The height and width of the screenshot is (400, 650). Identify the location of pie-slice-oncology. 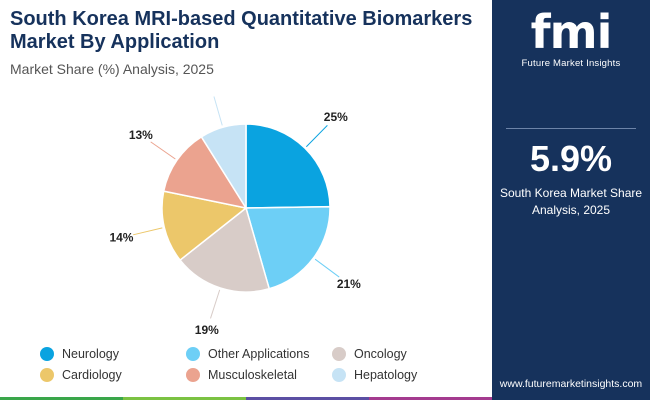
(225, 249).